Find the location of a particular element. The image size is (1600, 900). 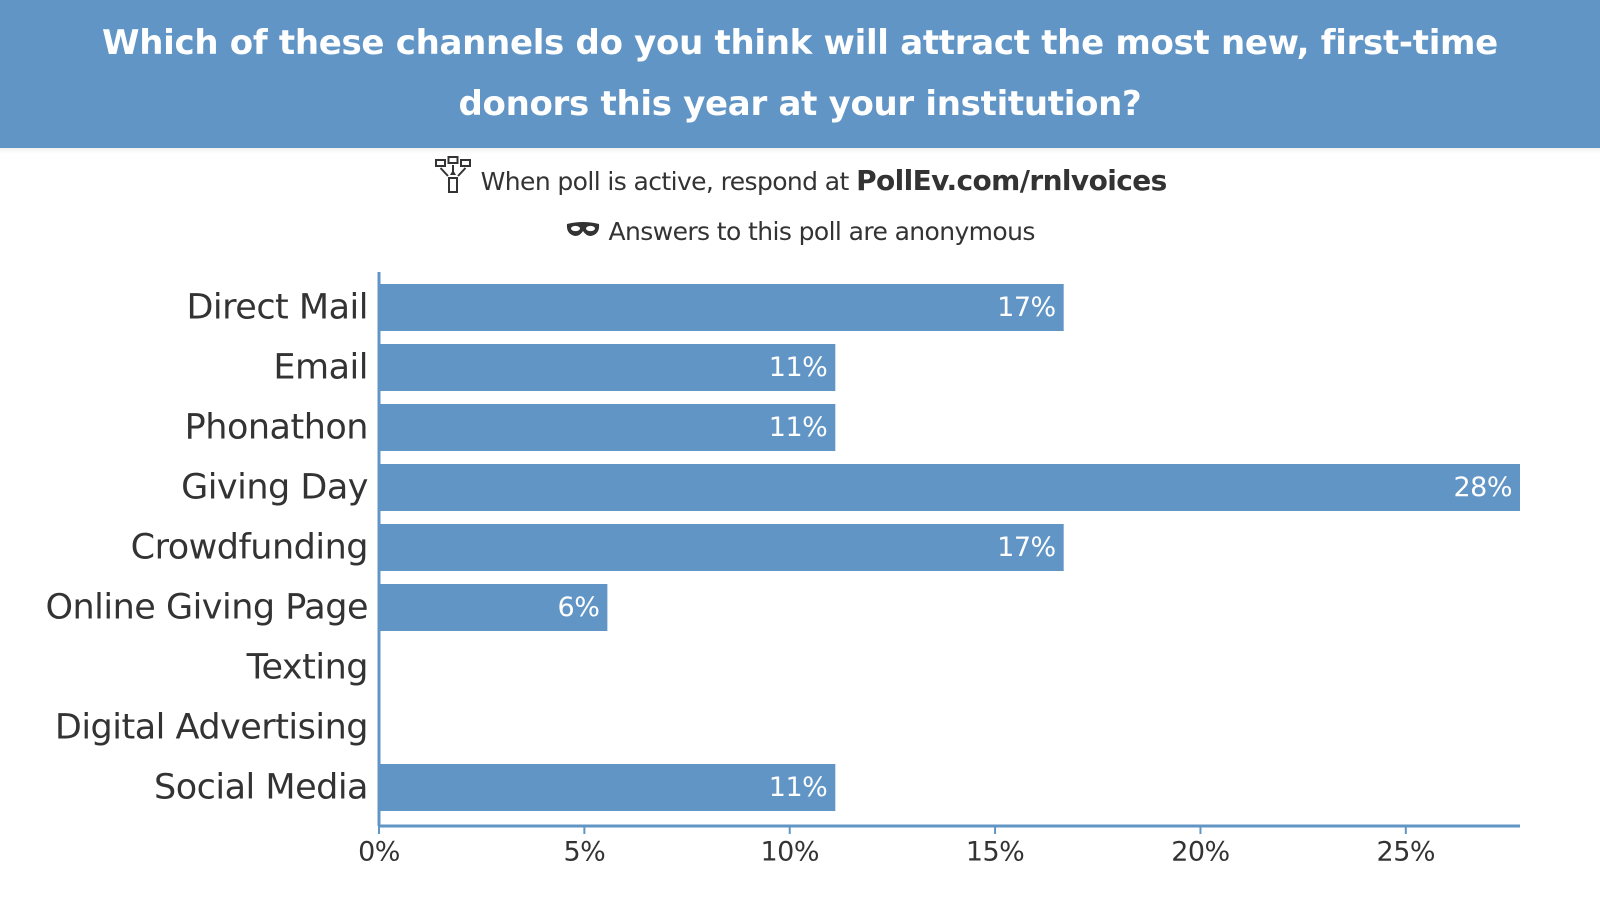

bar-crowdfunding is located at coordinates (721, 547).